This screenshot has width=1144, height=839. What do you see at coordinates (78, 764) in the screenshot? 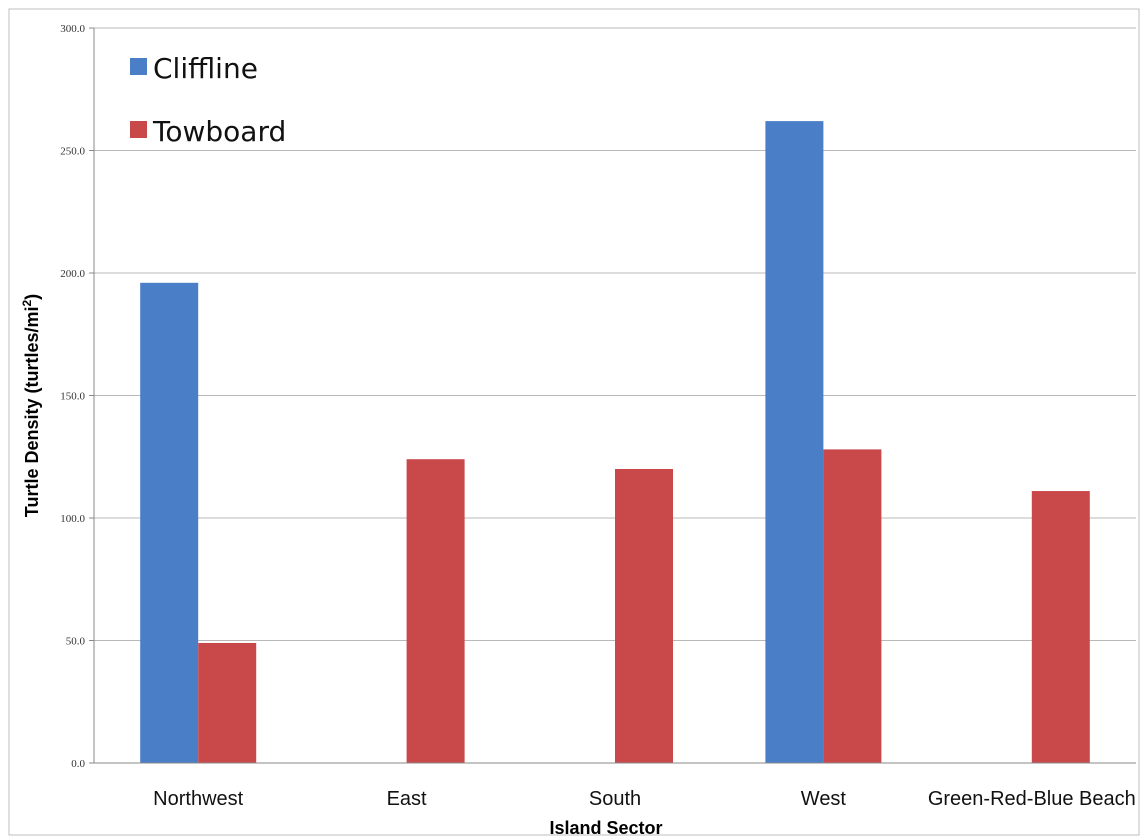
I see `y-tick-label: 0.0` at bounding box center [78, 764].